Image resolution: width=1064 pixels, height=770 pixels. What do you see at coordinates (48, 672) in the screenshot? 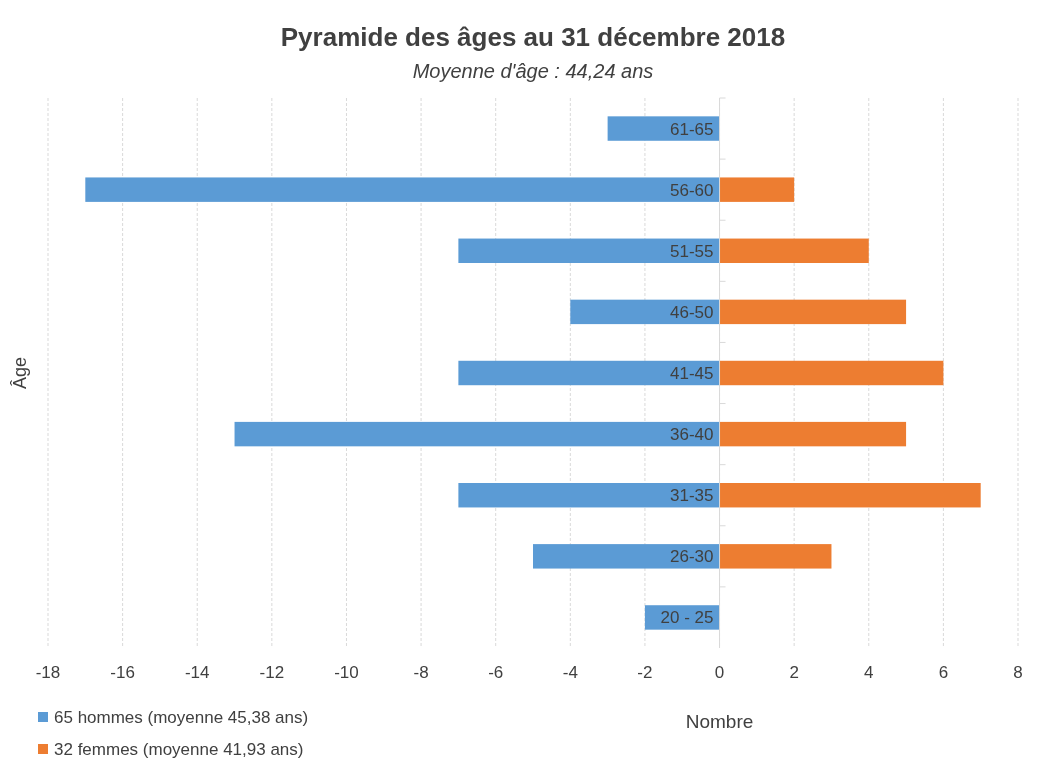
I see `x-tick-label: -18` at bounding box center [48, 672].